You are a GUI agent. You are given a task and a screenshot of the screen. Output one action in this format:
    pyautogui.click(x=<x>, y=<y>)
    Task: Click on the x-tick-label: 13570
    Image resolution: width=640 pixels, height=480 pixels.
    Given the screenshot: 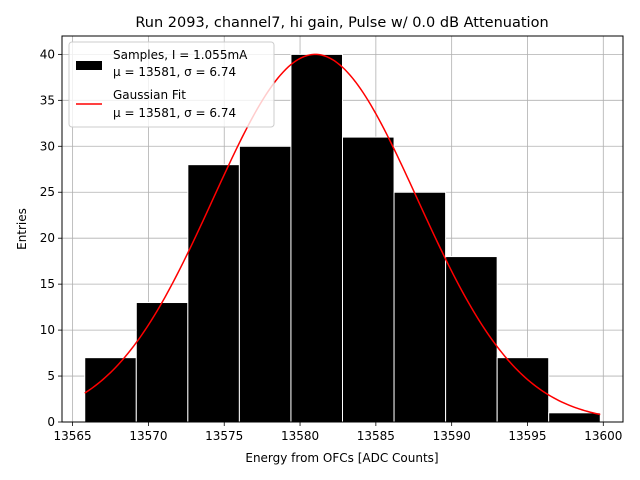 What is the action you would take?
    pyautogui.click(x=148, y=436)
    